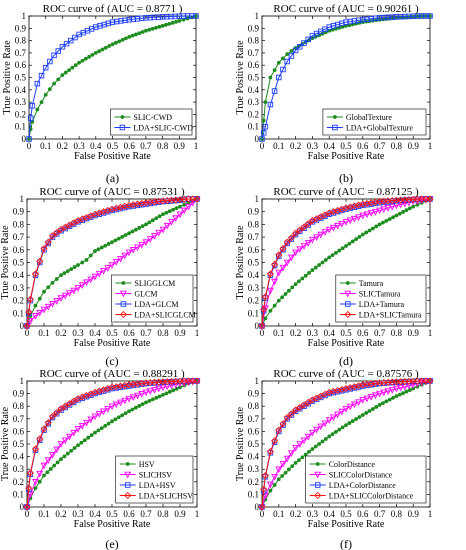 The height and width of the screenshot is (550, 466). What do you see at coordinates (414, 333) in the screenshot?
I see `x-tick-label: 0.9` at bounding box center [414, 333].